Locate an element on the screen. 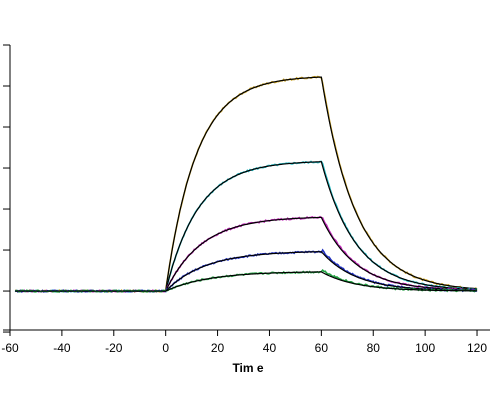  x-tick-label: 20 is located at coordinates (218, 348).